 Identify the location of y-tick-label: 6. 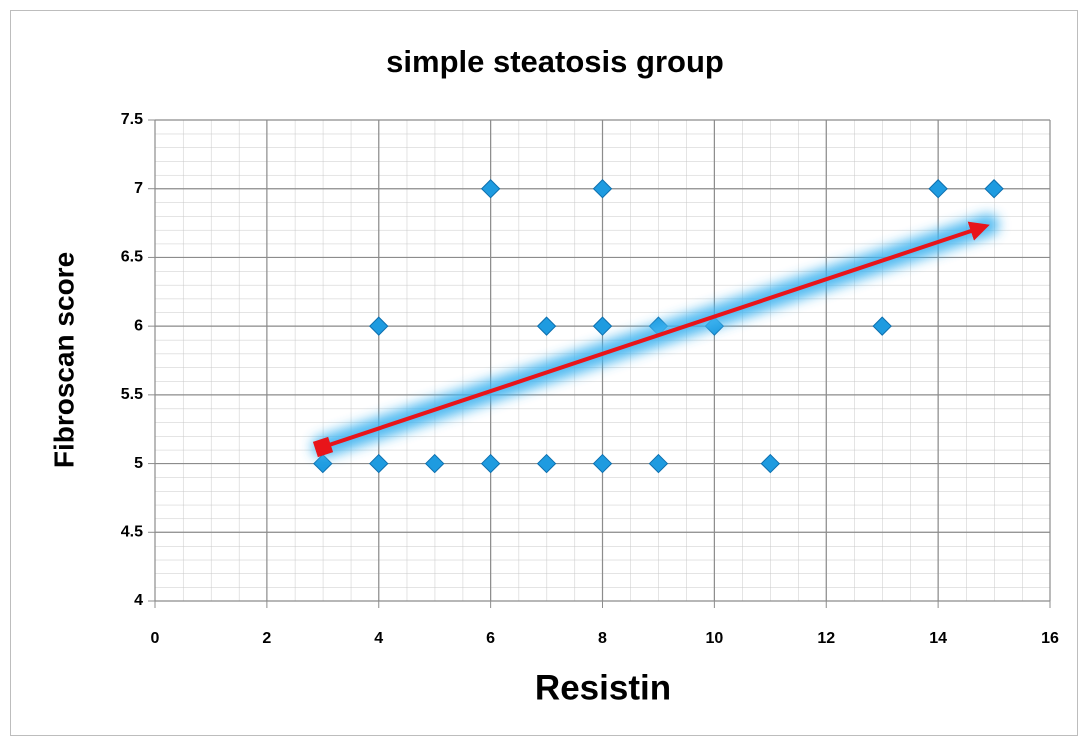
(138, 325).